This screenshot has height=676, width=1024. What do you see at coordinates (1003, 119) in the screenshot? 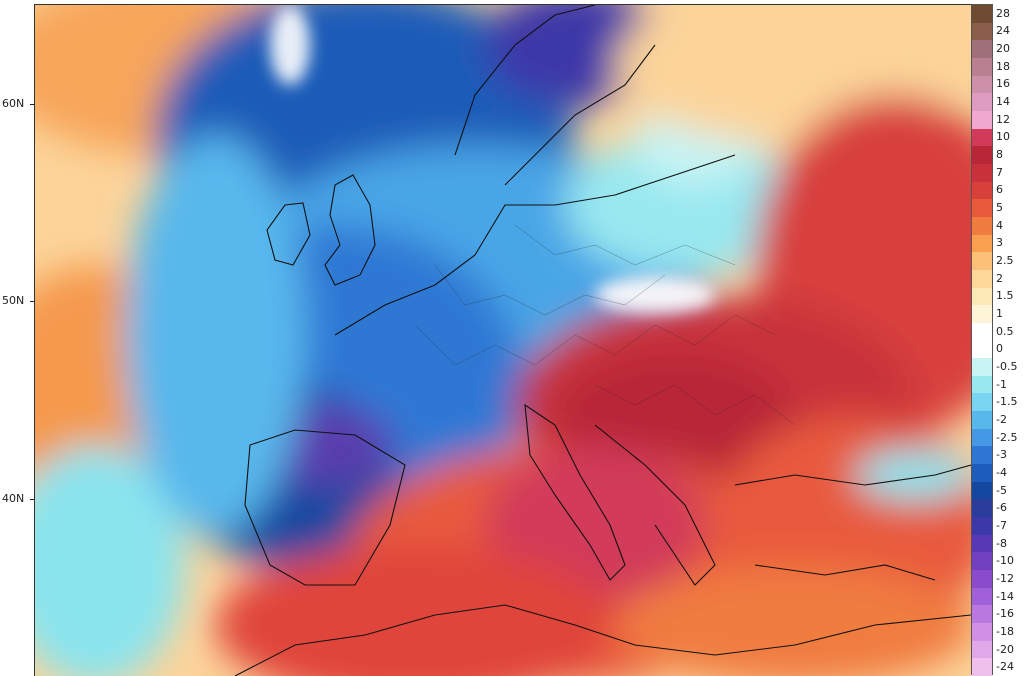
I see `colorbar-label: 12` at bounding box center [1003, 119].